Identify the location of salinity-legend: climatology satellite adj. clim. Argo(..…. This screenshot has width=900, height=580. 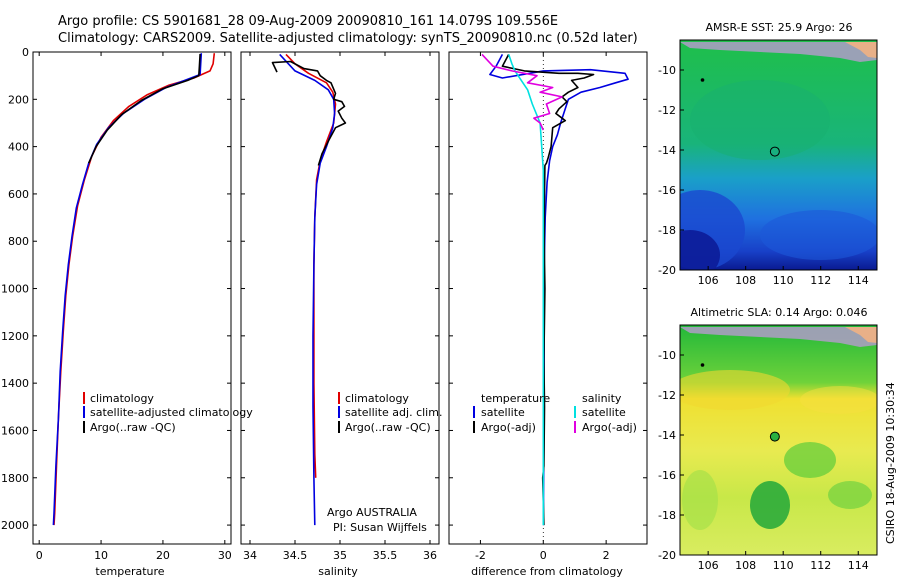
(384, 463).